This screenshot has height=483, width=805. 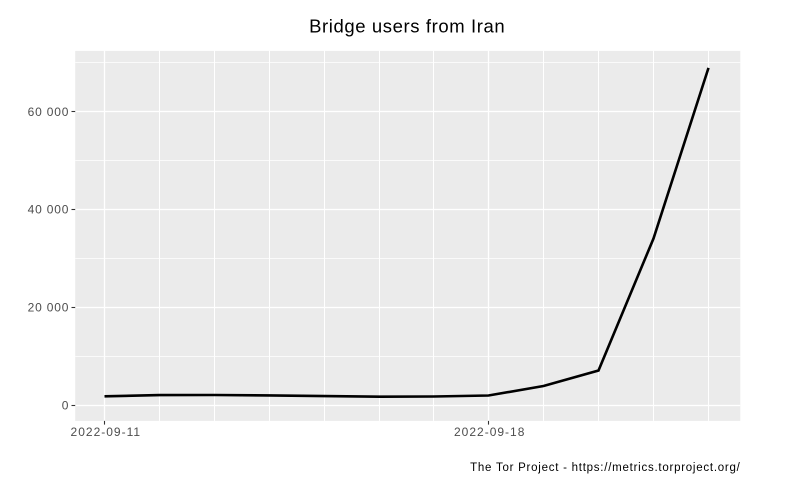 I want to click on svg-text: 2022-09-18, so click(x=489, y=432).